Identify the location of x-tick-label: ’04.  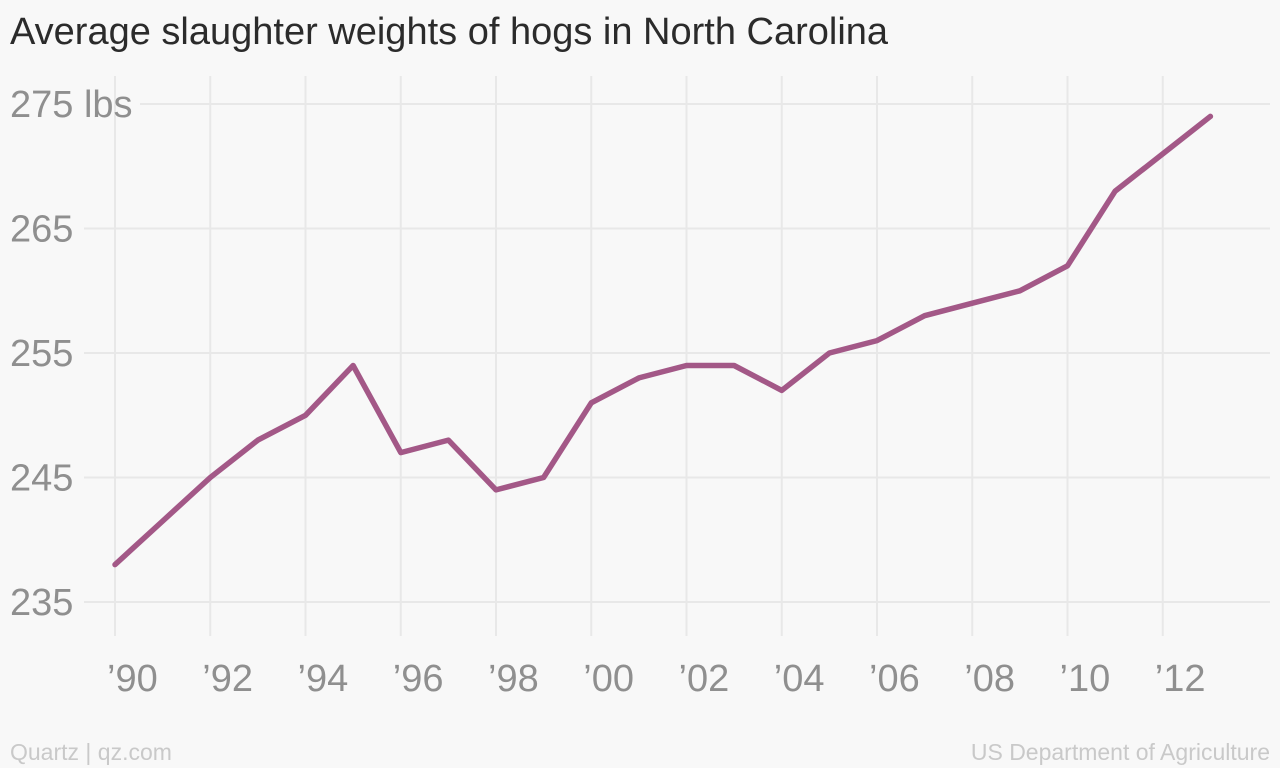
(799, 679).